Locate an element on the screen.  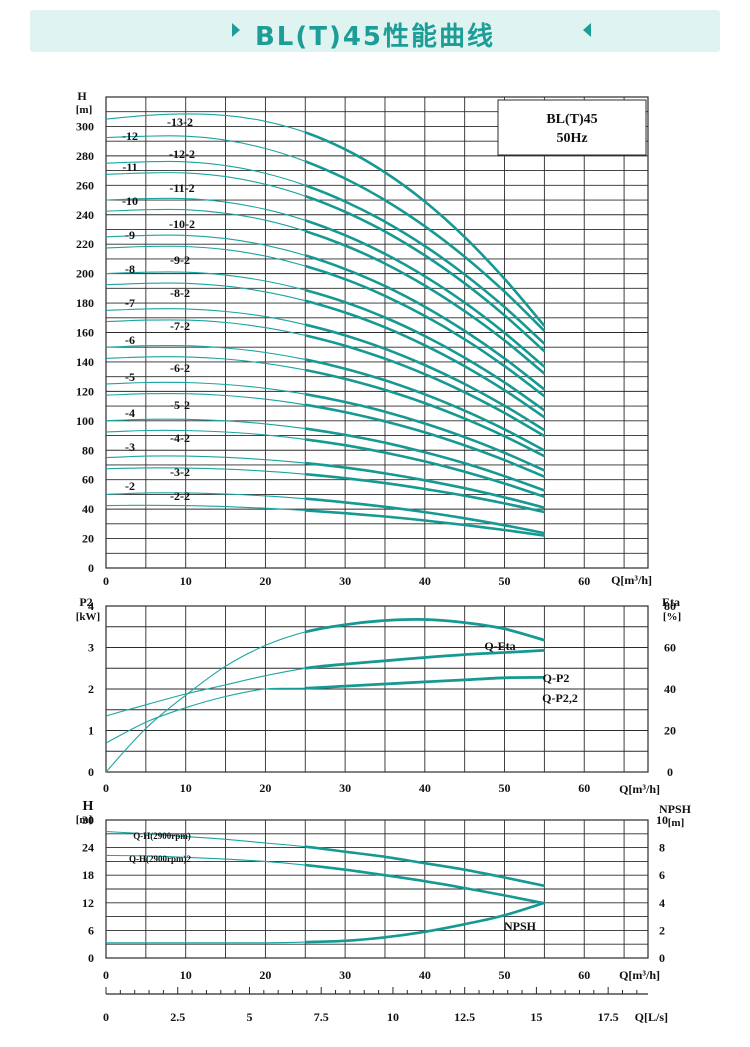
head-x-tick-label: 30 is located at coordinates (345, 581).